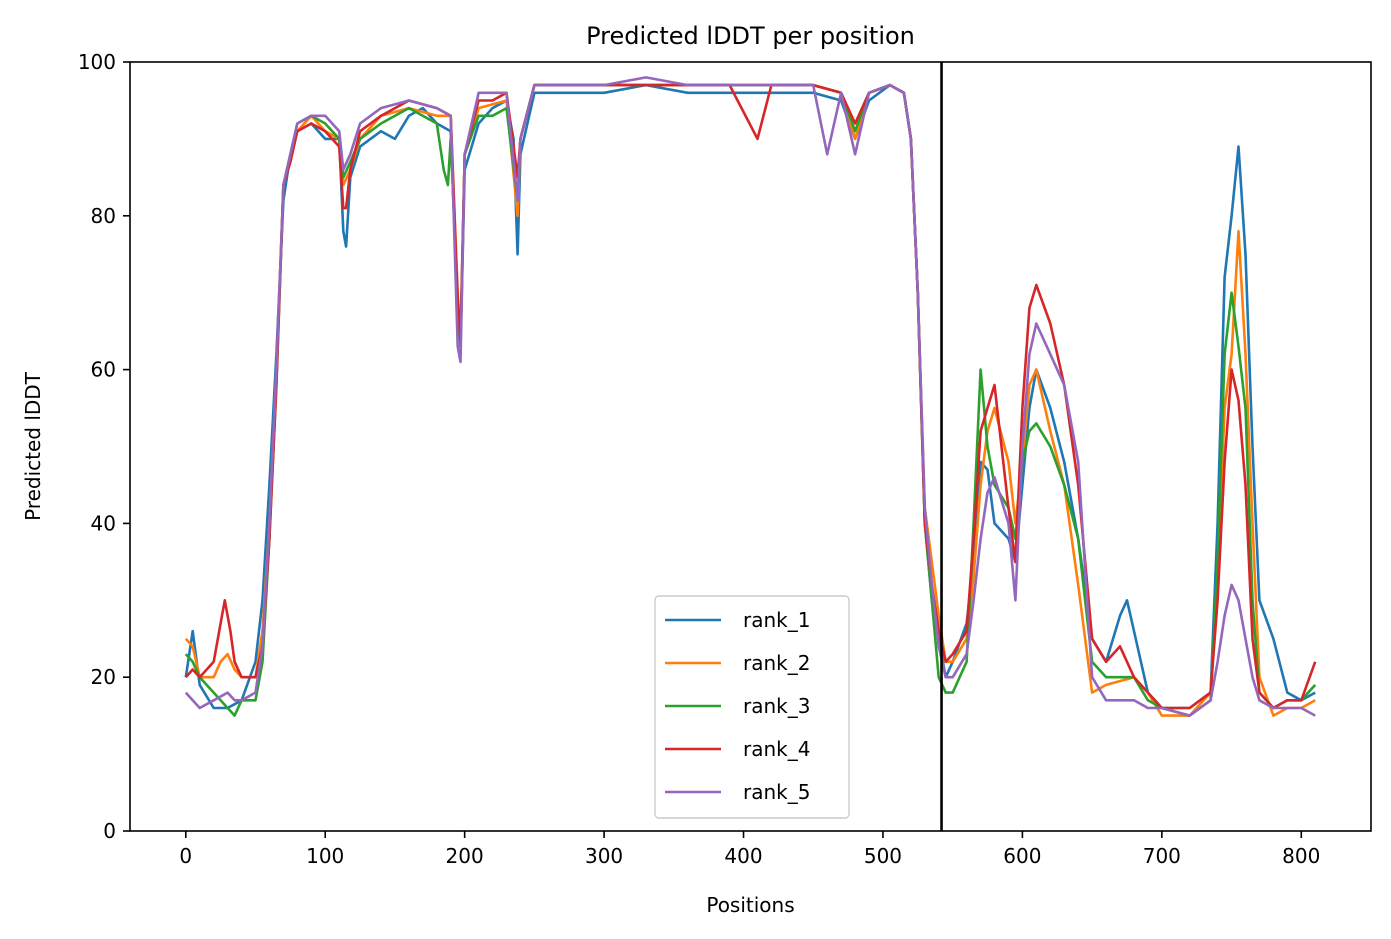 Image resolution: width=1391 pixels, height=939 pixels. Describe the element at coordinates (750, 905) in the screenshot. I see `x-axis-label: Positions` at that location.